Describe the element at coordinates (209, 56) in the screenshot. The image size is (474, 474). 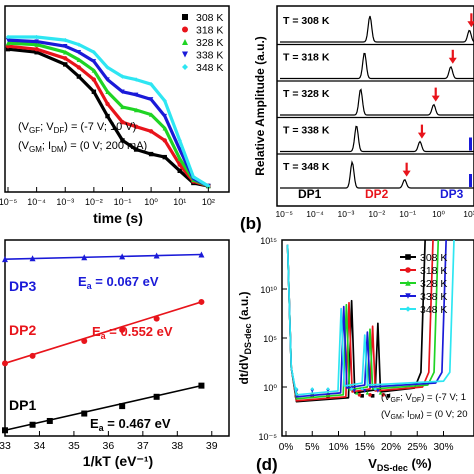
I see `panel-a-legend-label: 338 K` at that location.